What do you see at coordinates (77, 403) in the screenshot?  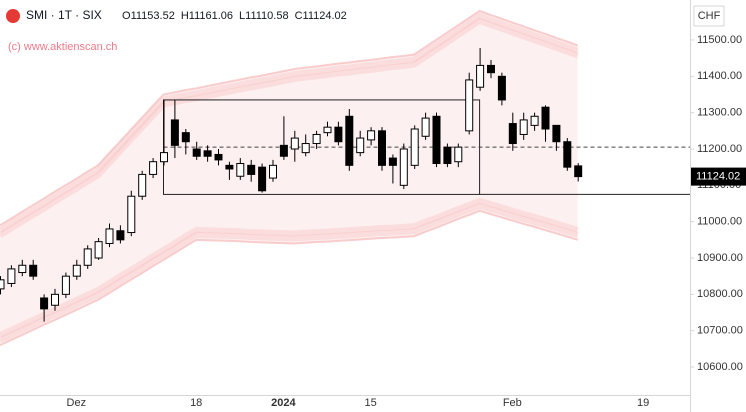 I see `x-tick-label: Dez` at bounding box center [77, 403].